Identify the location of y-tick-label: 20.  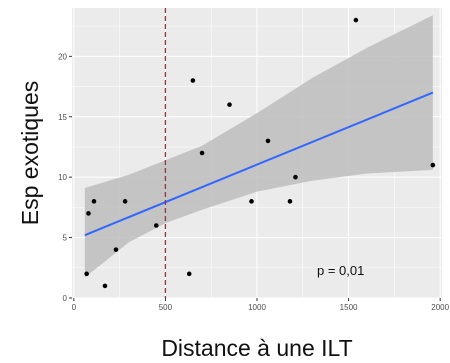
(62, 56).